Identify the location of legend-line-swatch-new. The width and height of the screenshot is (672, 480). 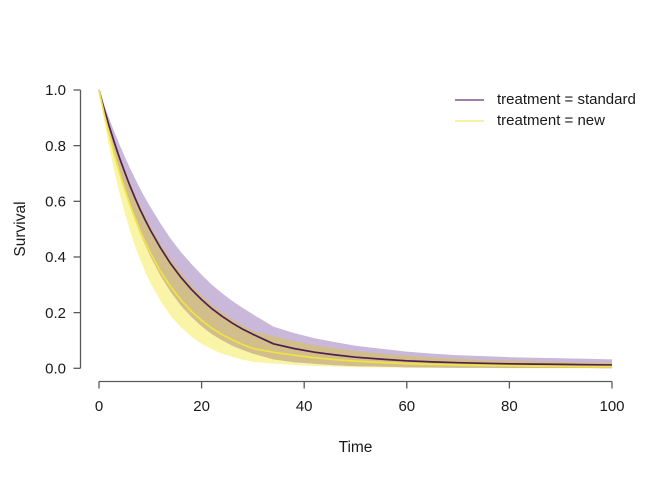
(469, 120).